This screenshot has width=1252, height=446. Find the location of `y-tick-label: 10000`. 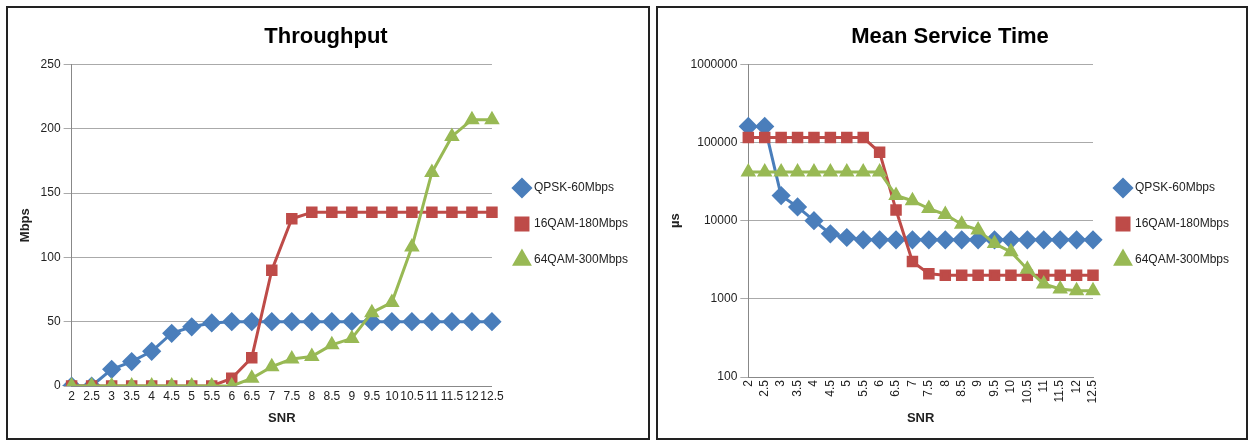

y-tick-label: 10000 is located at coordinates (720, 220).